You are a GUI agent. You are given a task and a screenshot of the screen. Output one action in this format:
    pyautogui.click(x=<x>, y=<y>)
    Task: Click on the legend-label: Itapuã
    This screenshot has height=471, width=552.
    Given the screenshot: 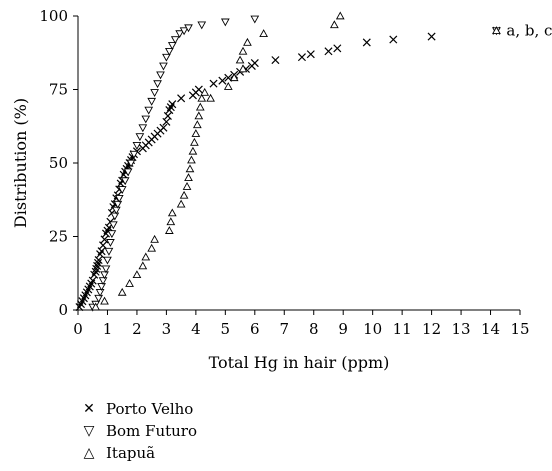 What is the action you would take?
    pyautogui.click(x=131, y=453)
    